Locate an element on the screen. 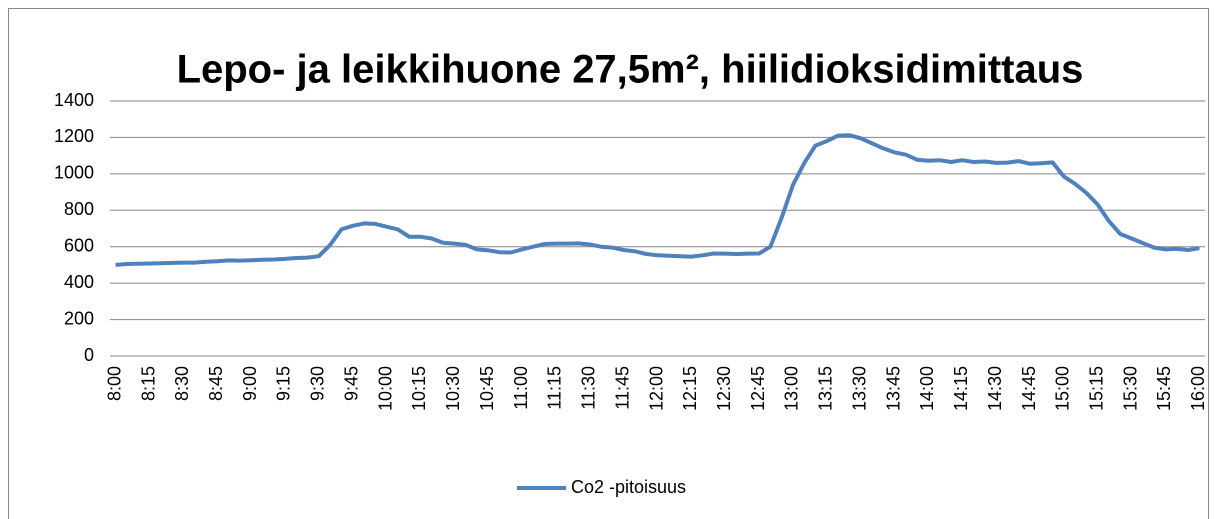  x-tick-label: 10:30 is located at coordinates (453, 388).